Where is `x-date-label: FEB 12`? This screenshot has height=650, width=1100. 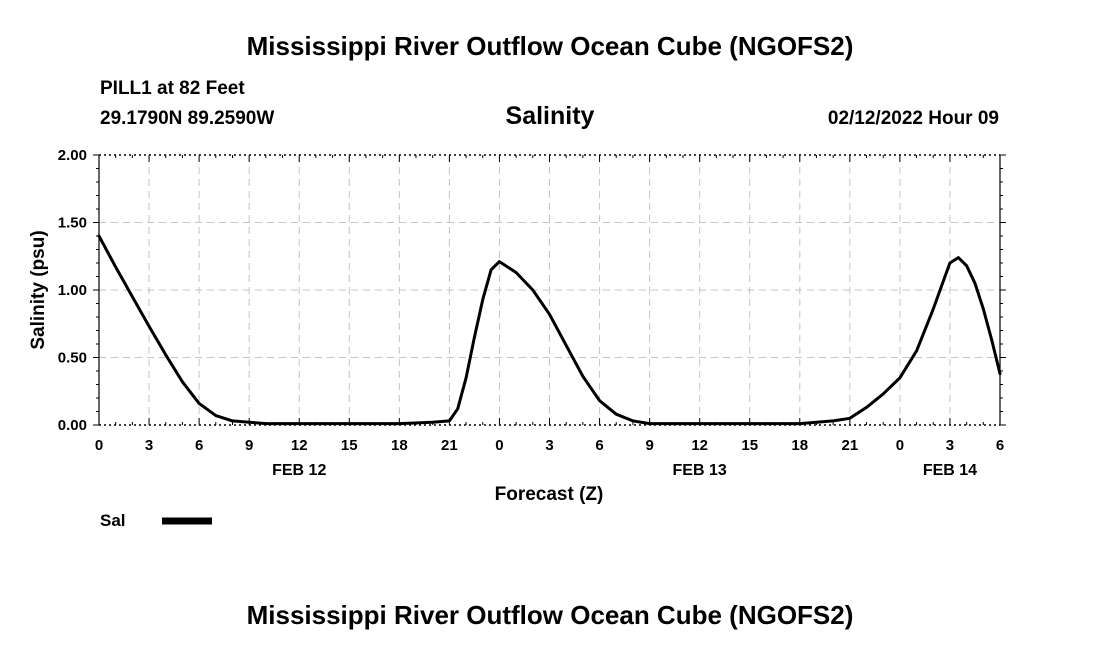
x-date-label: FEB 12 is located at coordinates (299, 470).